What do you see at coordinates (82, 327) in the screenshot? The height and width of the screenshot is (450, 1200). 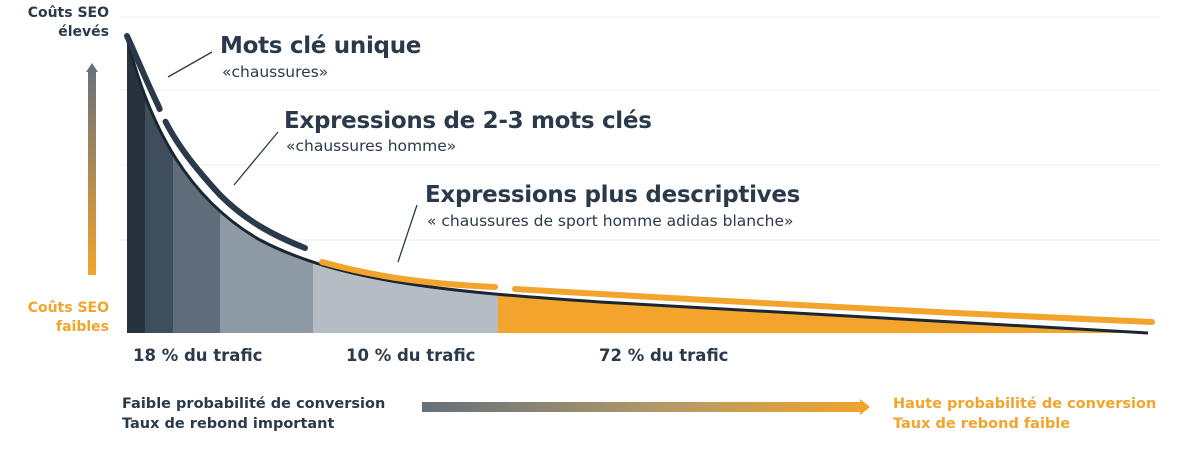 I see `low-cost-line2: faibles` at bounding box center [82, 327].